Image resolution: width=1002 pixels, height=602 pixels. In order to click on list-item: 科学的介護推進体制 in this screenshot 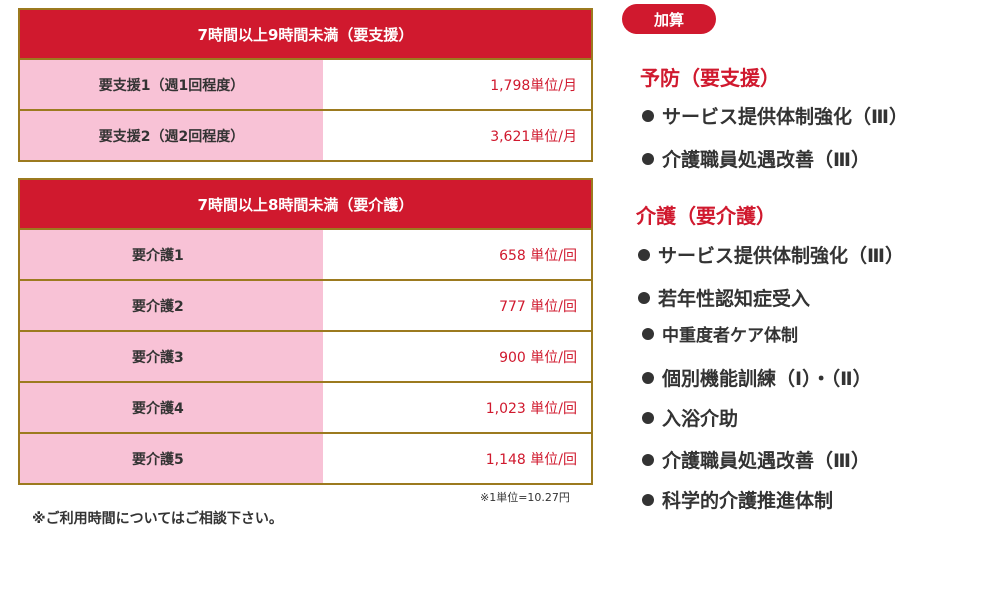, I will do `click(737, 499)`.